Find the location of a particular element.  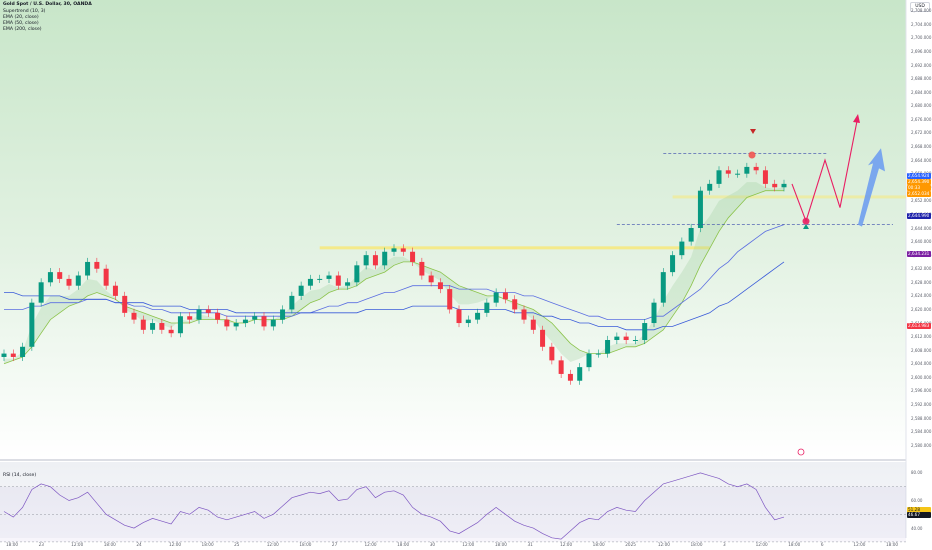

ema20-legend: EMA (20, close) is located at coordinates (21, 17).